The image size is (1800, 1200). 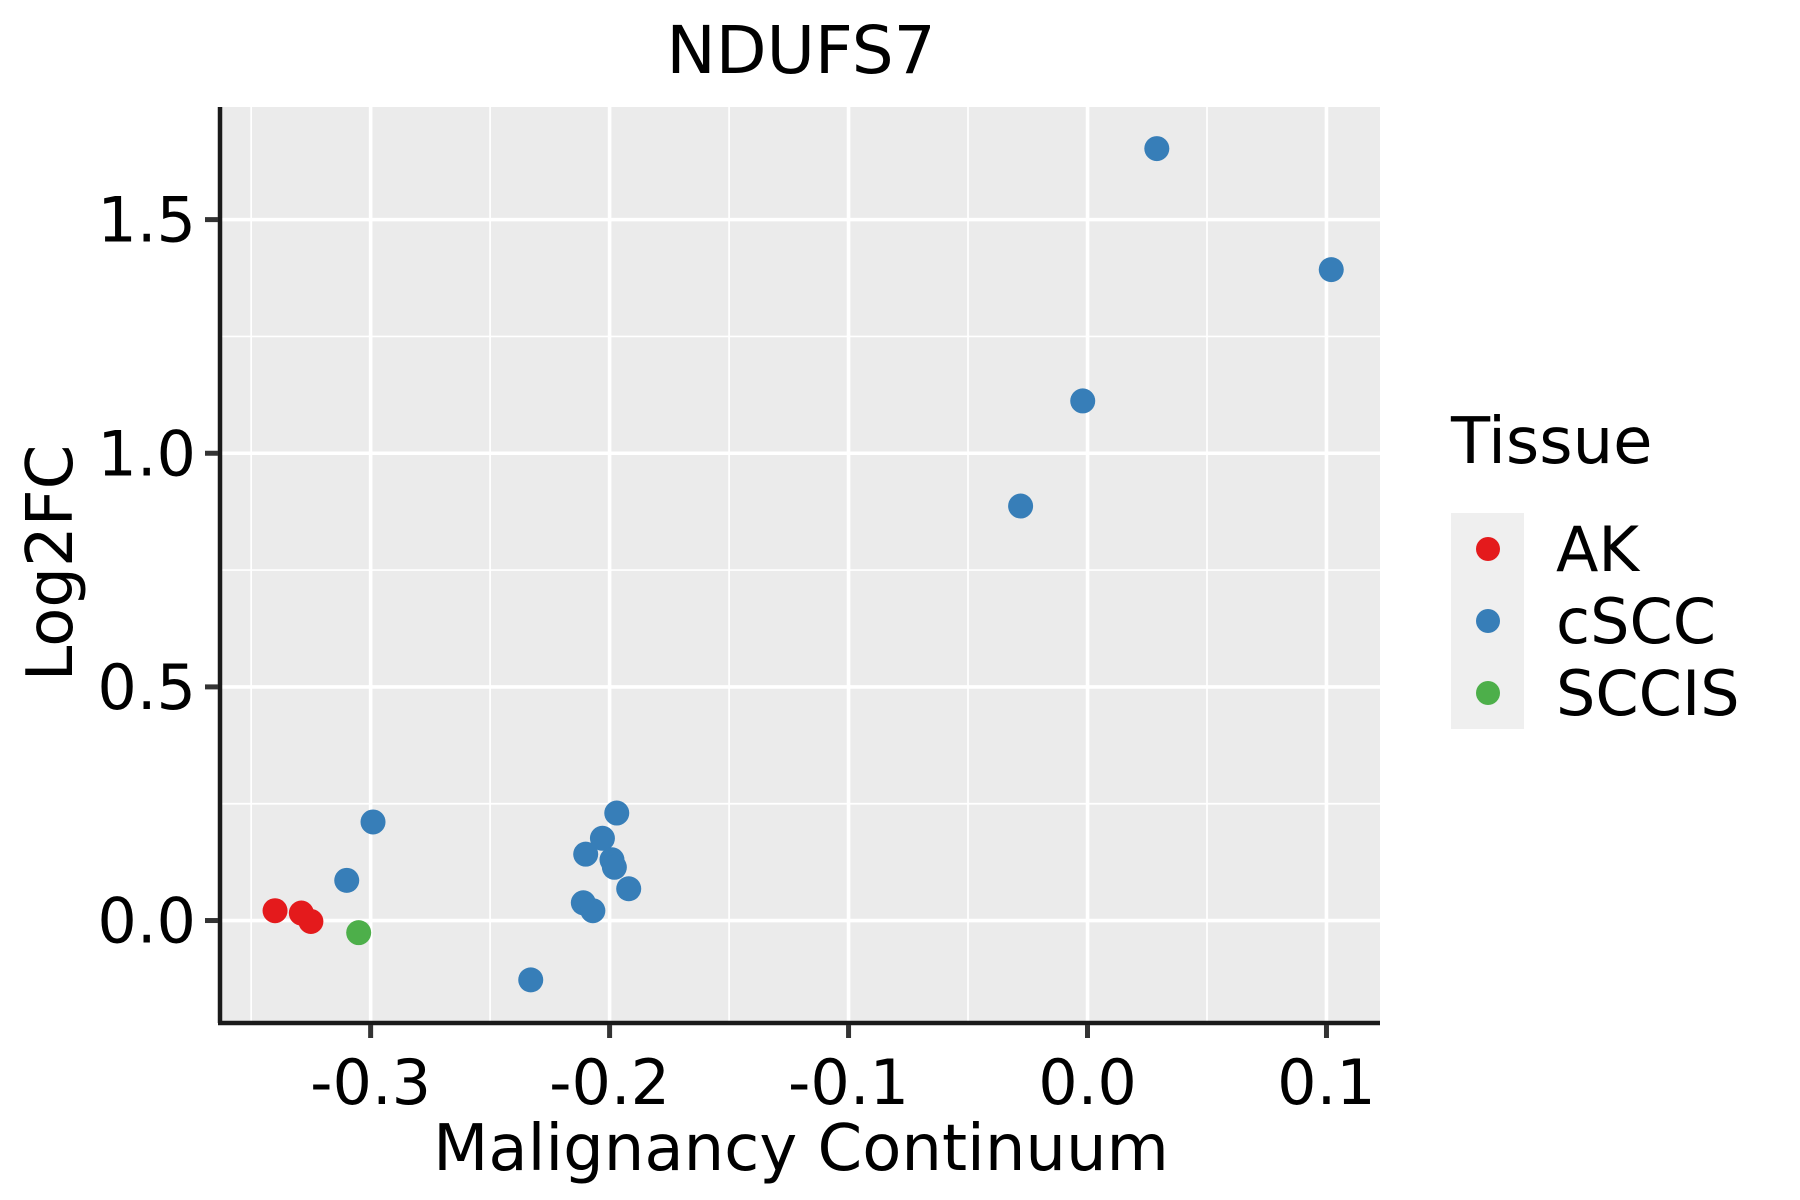 I want to click on legend-item-cSCC: cSCC, so click(x=1625, y=621).